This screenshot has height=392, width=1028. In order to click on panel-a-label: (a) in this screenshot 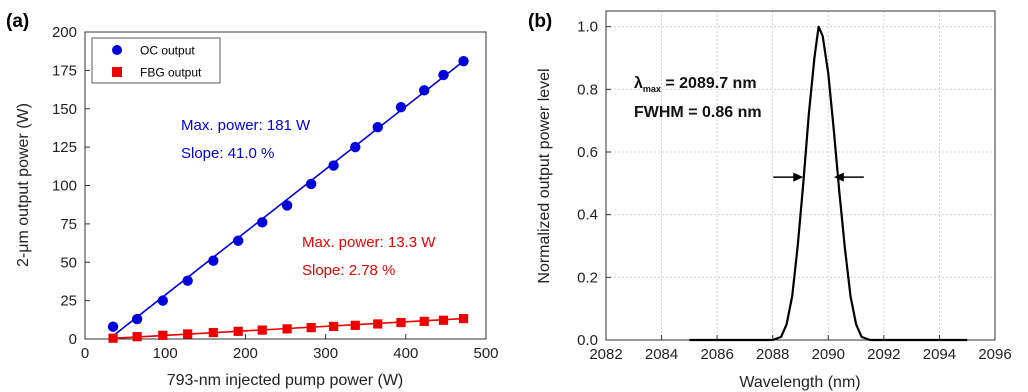, I will do `click(17, 21)`.